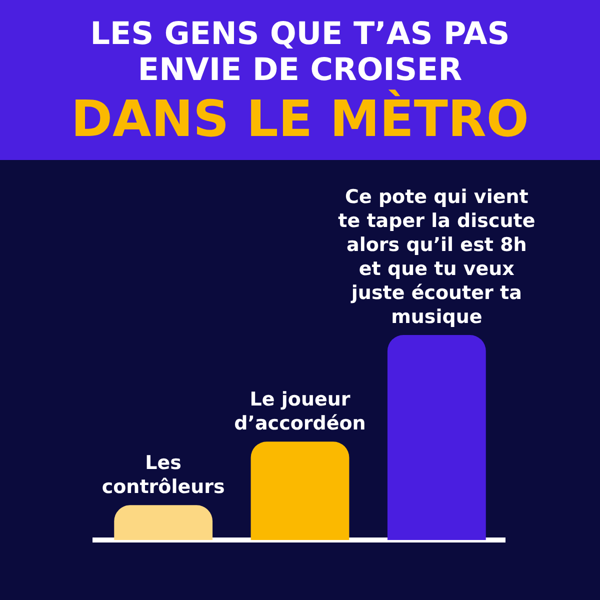 This screenshot has height=600, width=600. Describe the element at coordinates (300, 411) in the screenshot. I see `annotation: Le joueur d’accordéon` at that location.